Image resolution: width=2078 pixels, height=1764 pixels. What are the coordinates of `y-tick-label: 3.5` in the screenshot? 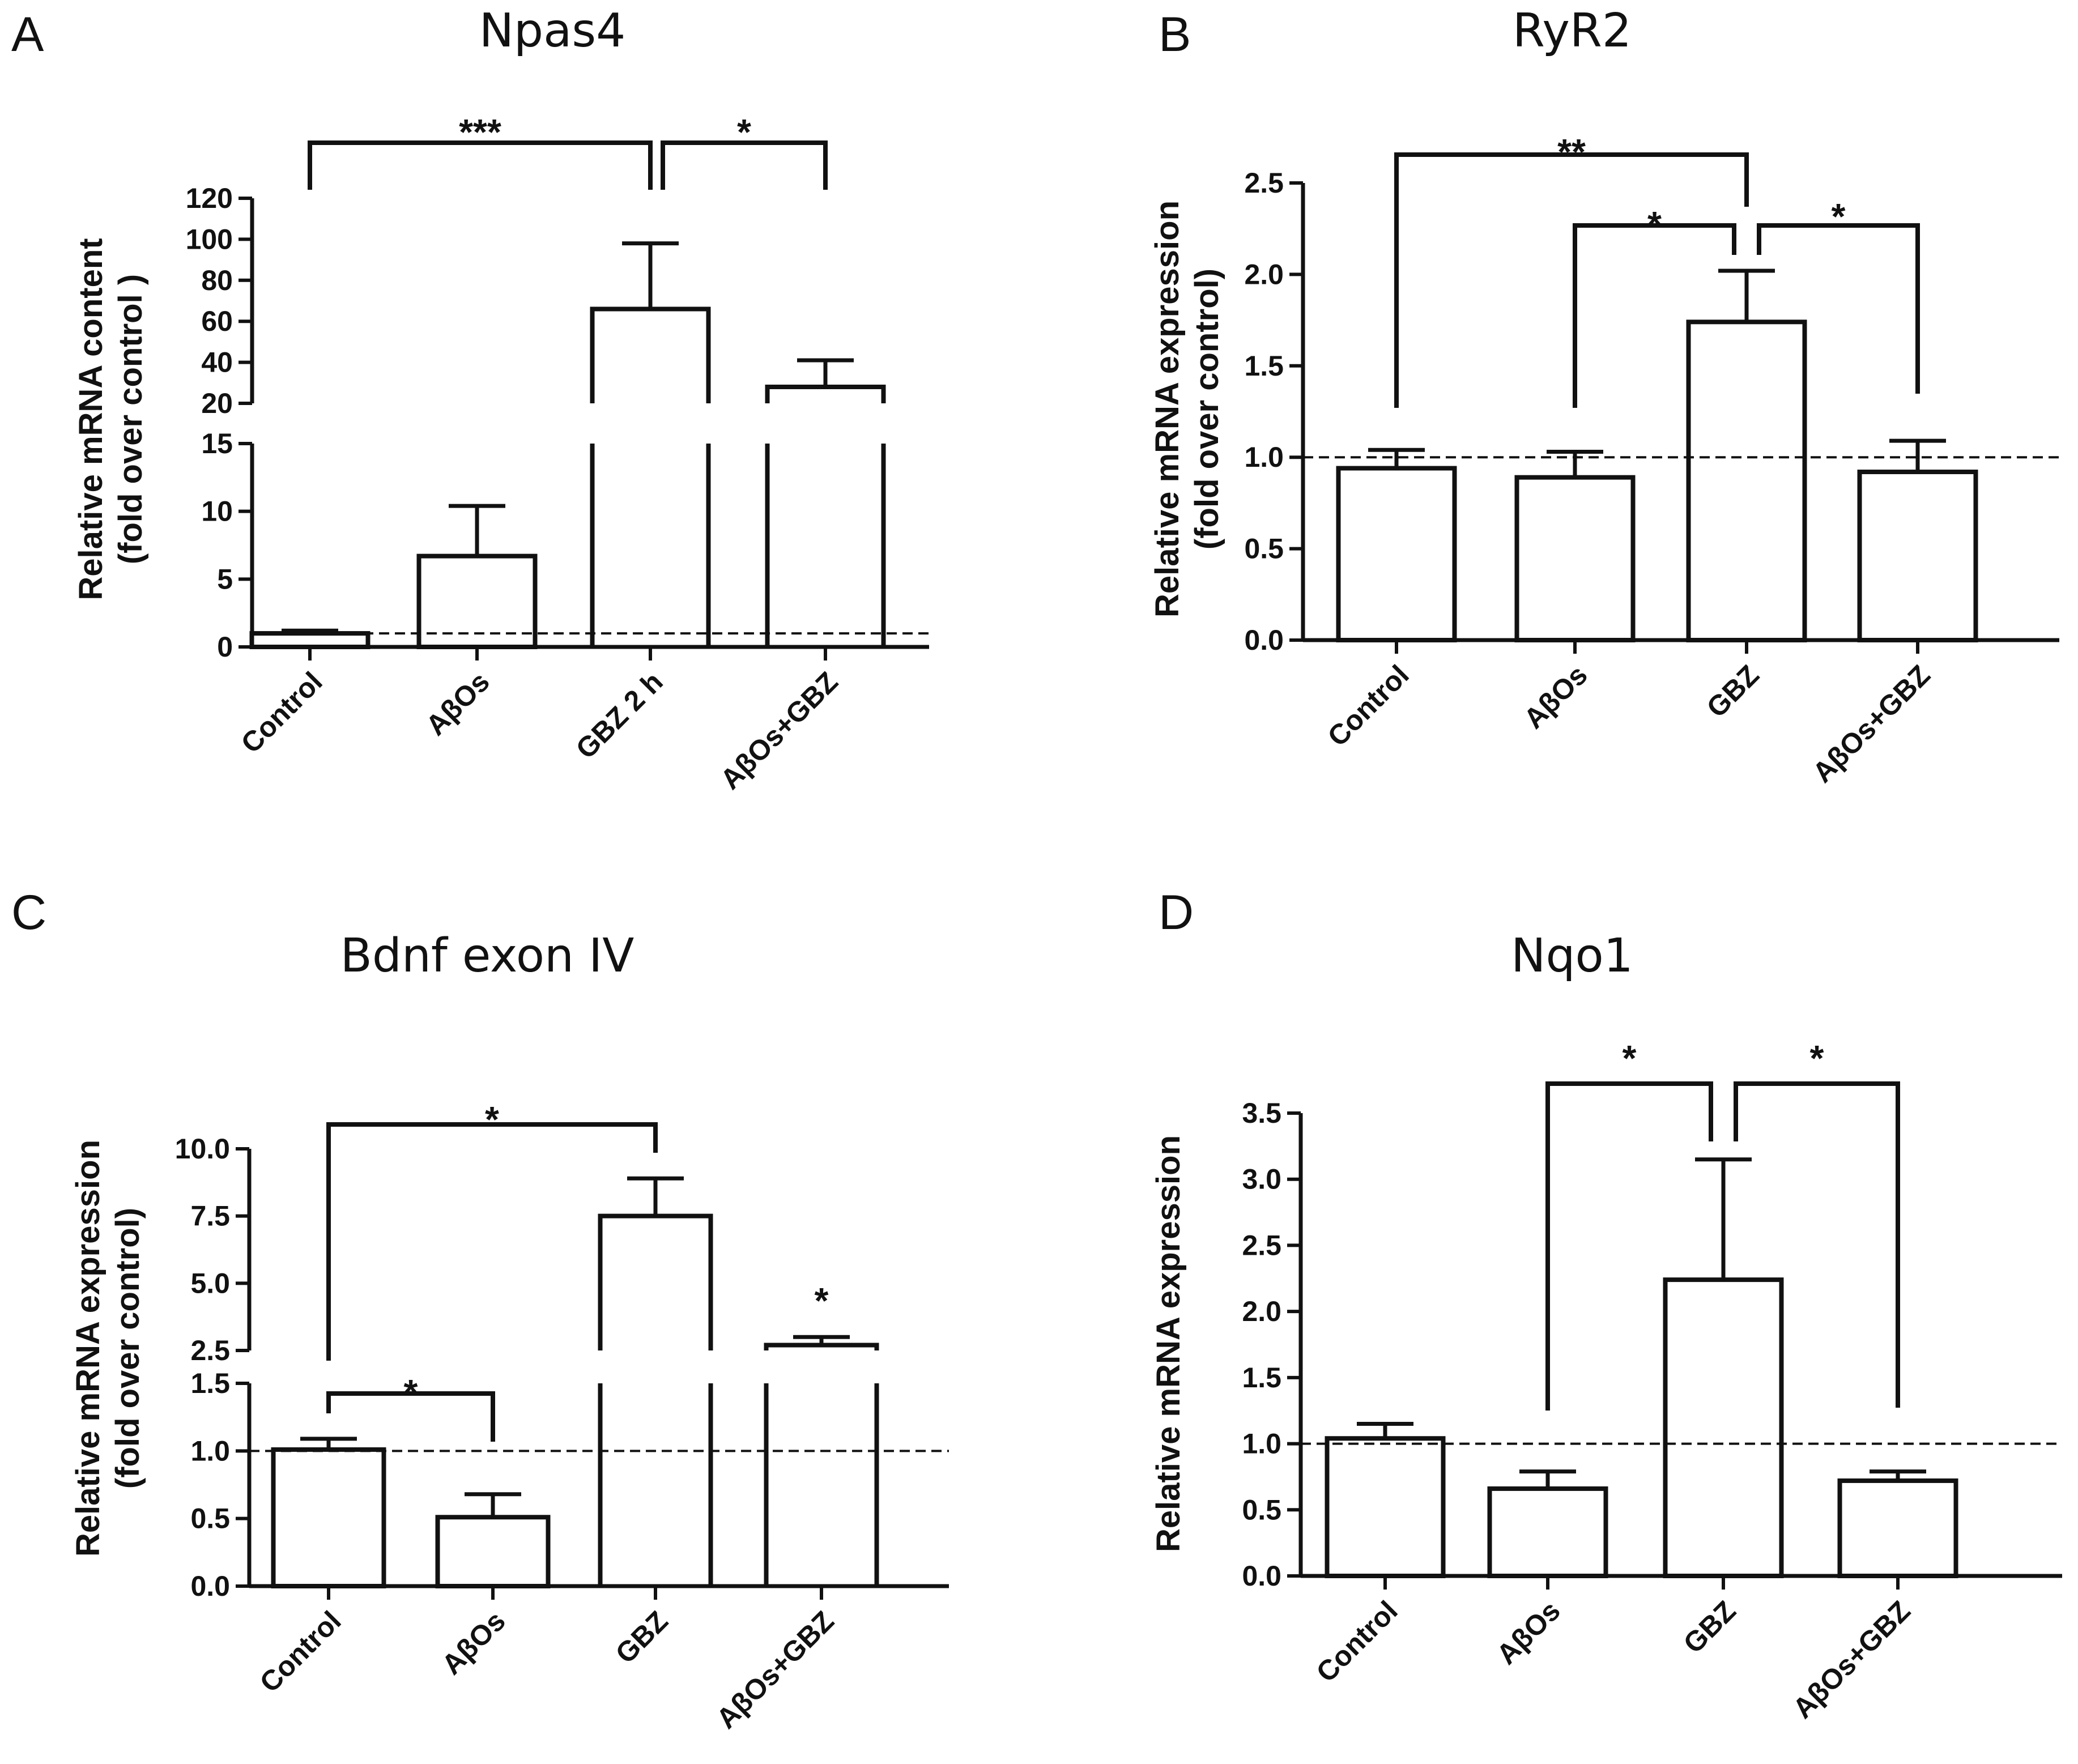 It's located at (1261, 1113).